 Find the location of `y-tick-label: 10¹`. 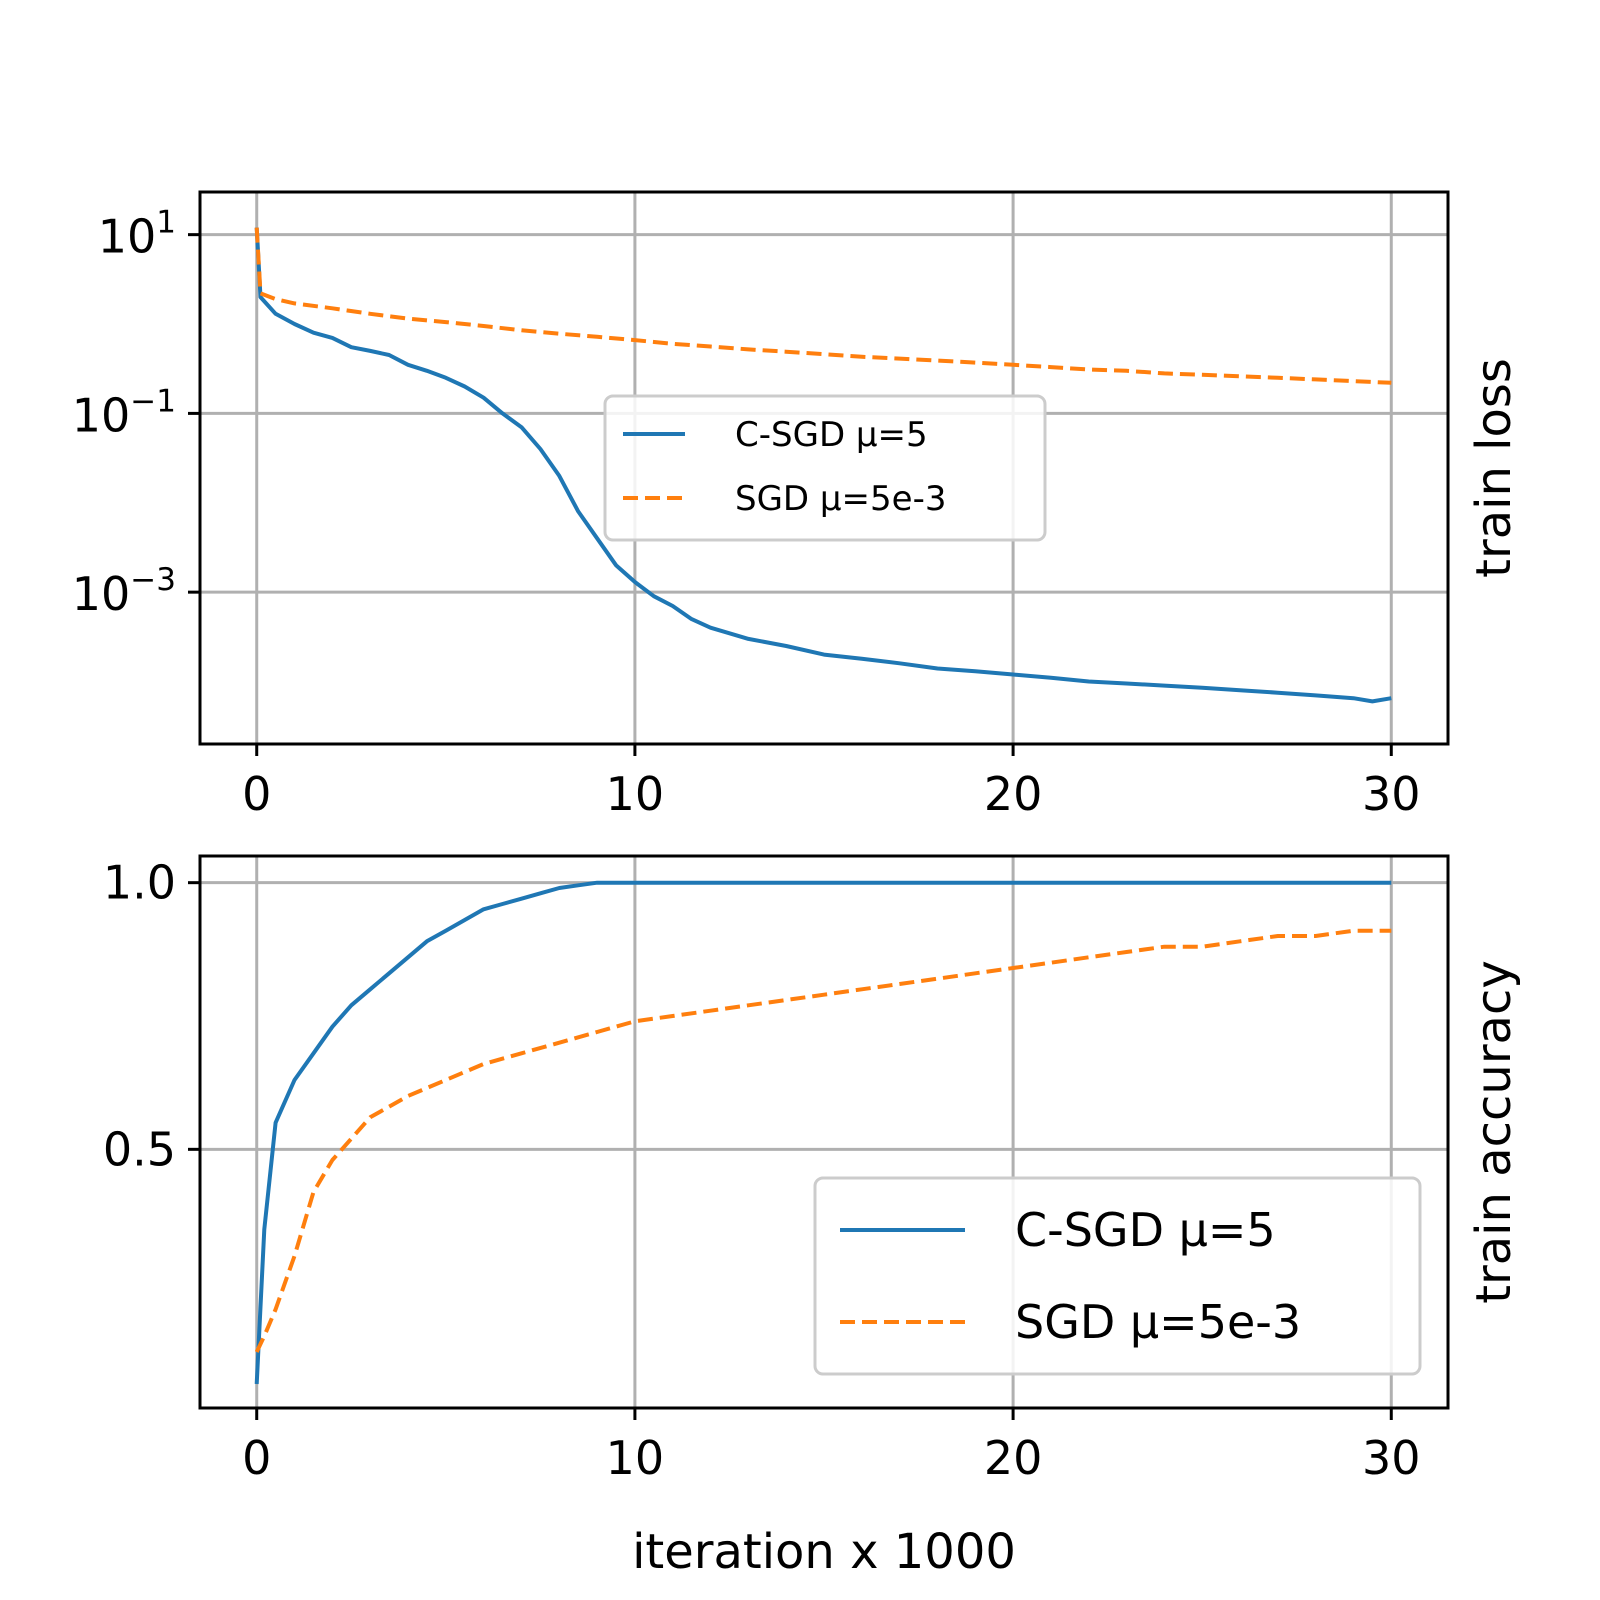

y-tick-label: 10¹ is located at coordinates (137, 234).